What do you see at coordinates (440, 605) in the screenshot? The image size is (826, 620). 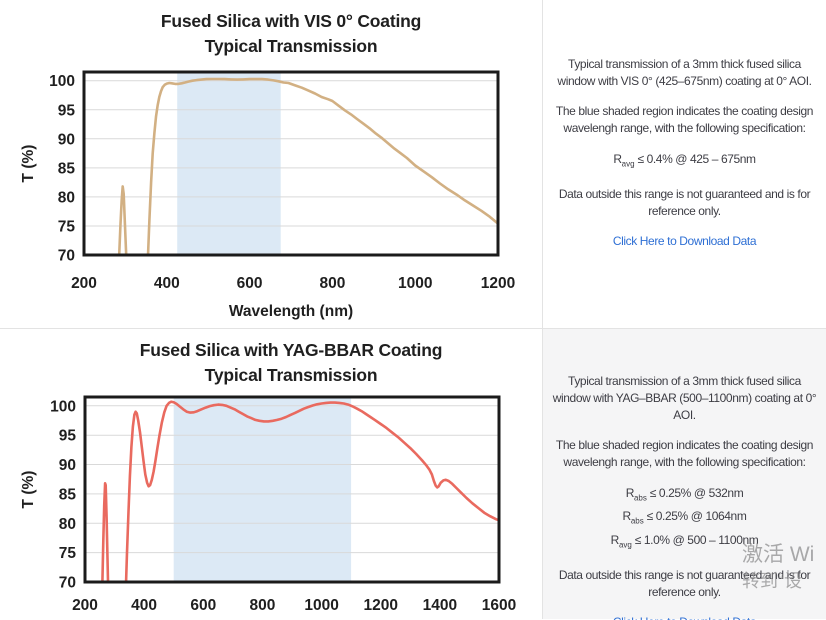 I see `x-tick-label: 1400` at bounding box center [440, 605].